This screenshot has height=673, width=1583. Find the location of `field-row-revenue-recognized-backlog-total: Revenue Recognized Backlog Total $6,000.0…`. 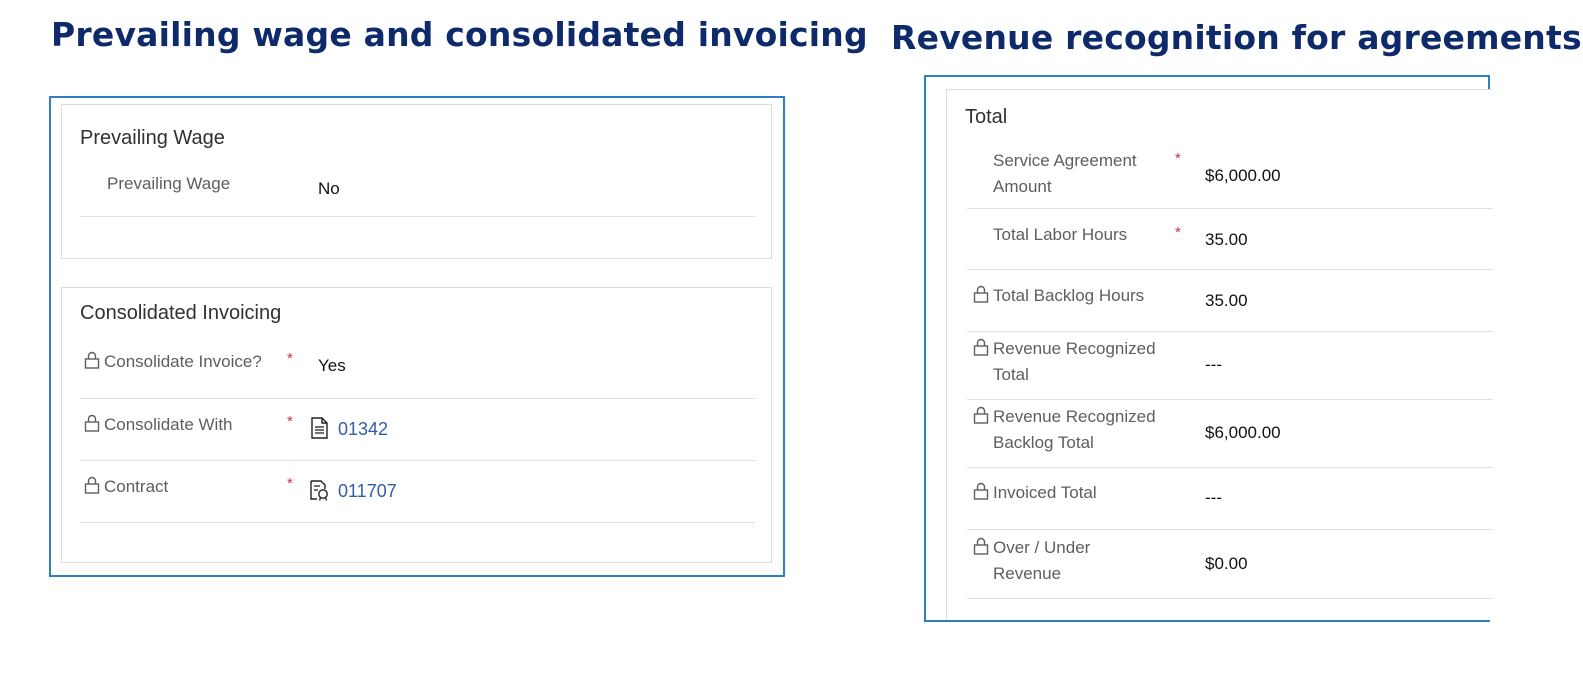

field-row-revenue-recognized-backlog-total: Revenue Recognized Backlog Total $6,000.0… is located at coordinates (1230, 434).